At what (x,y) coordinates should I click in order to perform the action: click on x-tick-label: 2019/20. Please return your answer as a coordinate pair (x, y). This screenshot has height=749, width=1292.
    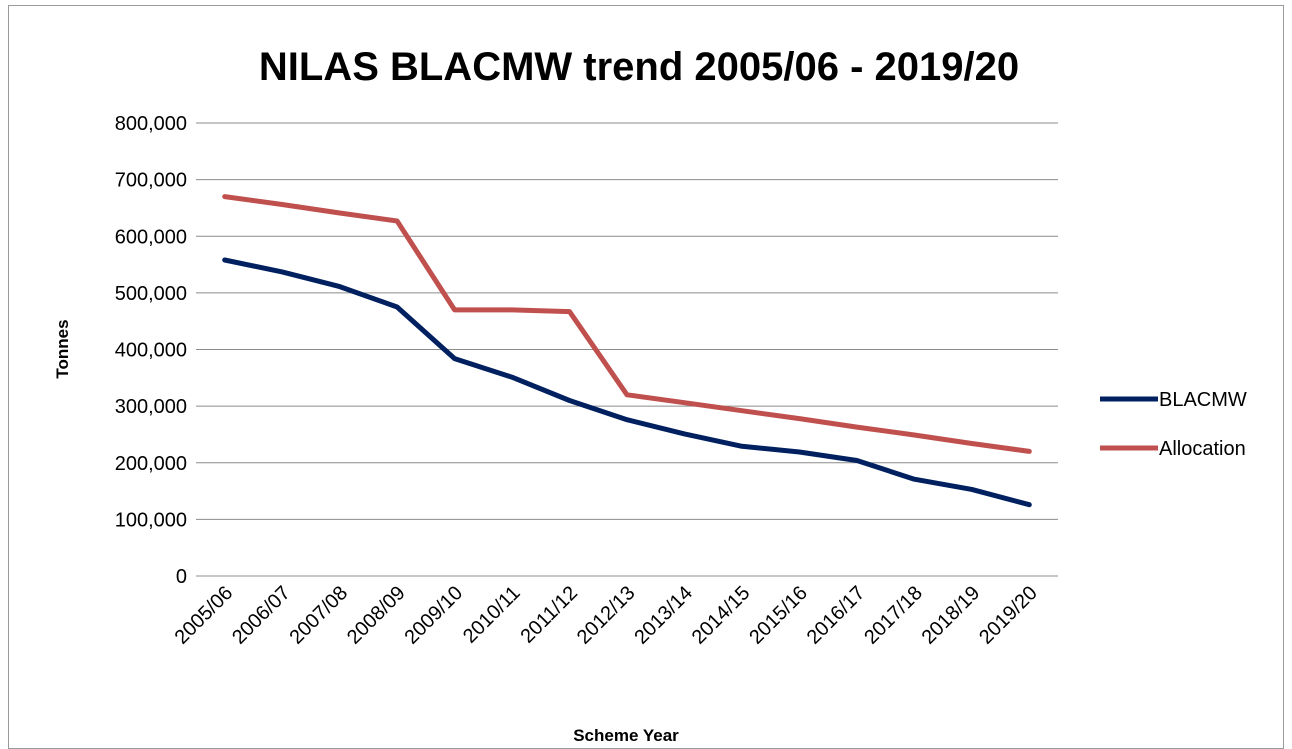
    Looking at the image, I should click on (1008, 615).